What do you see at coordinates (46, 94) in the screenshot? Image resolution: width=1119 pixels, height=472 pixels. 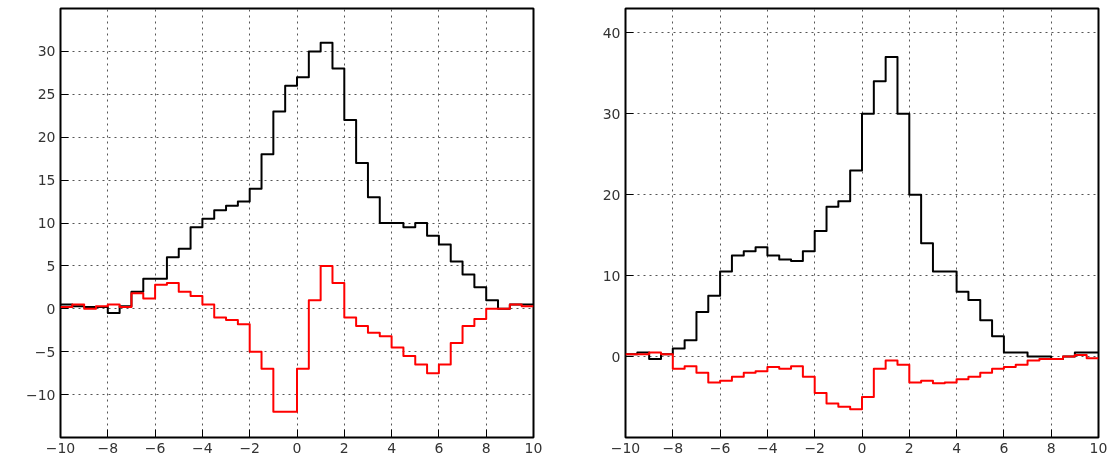 I see `y-tick-label: 25` at bounding box center [46, 94].